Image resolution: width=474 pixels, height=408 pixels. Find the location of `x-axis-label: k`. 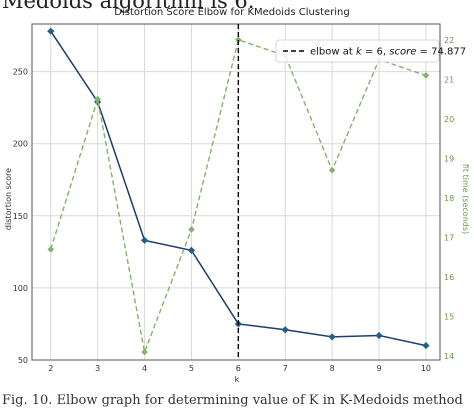

x-axis-label: k is located at coordinates (237, 379).